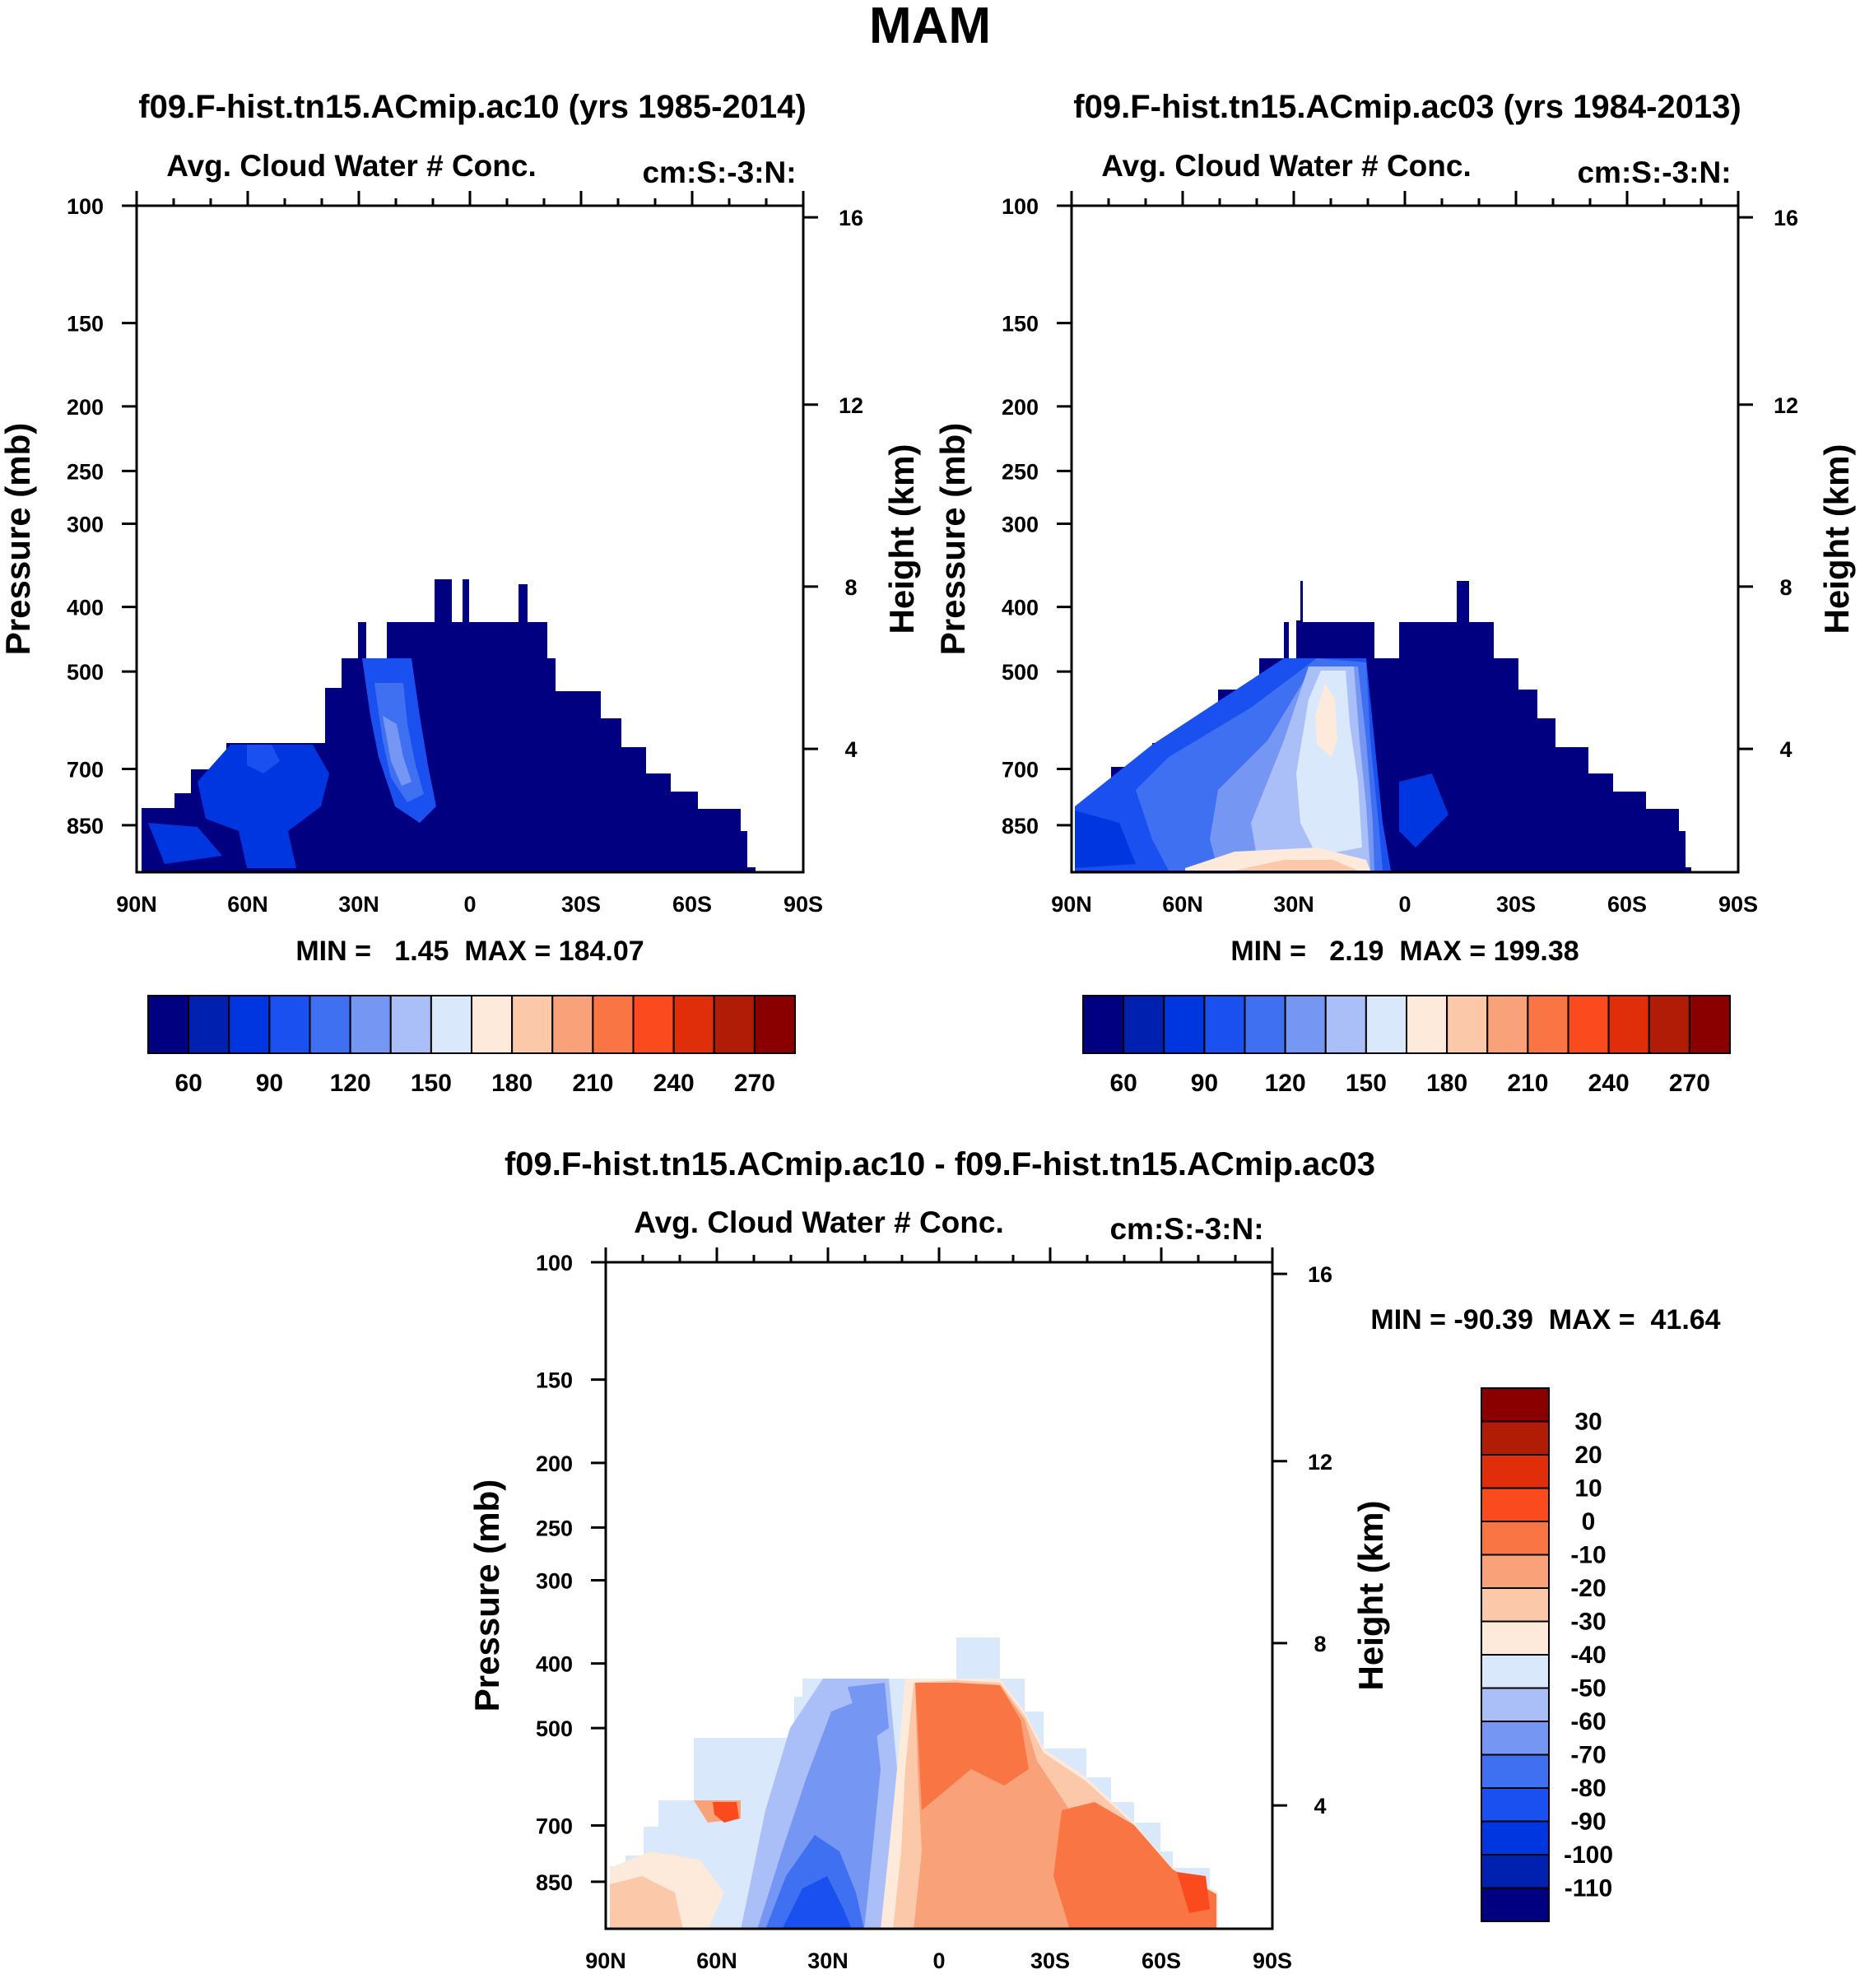  I want to click on x-tick-label: 90N, so click(136, 904).